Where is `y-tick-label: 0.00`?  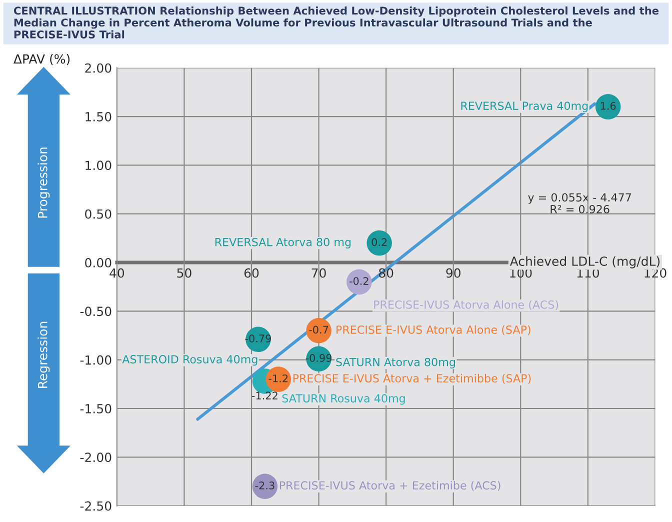
y-tick-label: 0.00 is located at coordinates (98, 263).